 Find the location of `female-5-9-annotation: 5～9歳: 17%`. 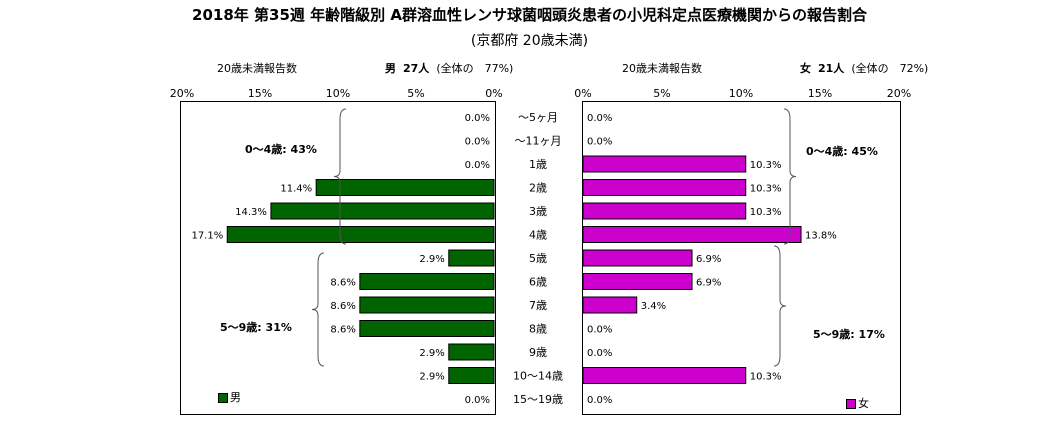

female-5-9-annotation: 5～9歳: 17% is located at coordinates (849, 334).